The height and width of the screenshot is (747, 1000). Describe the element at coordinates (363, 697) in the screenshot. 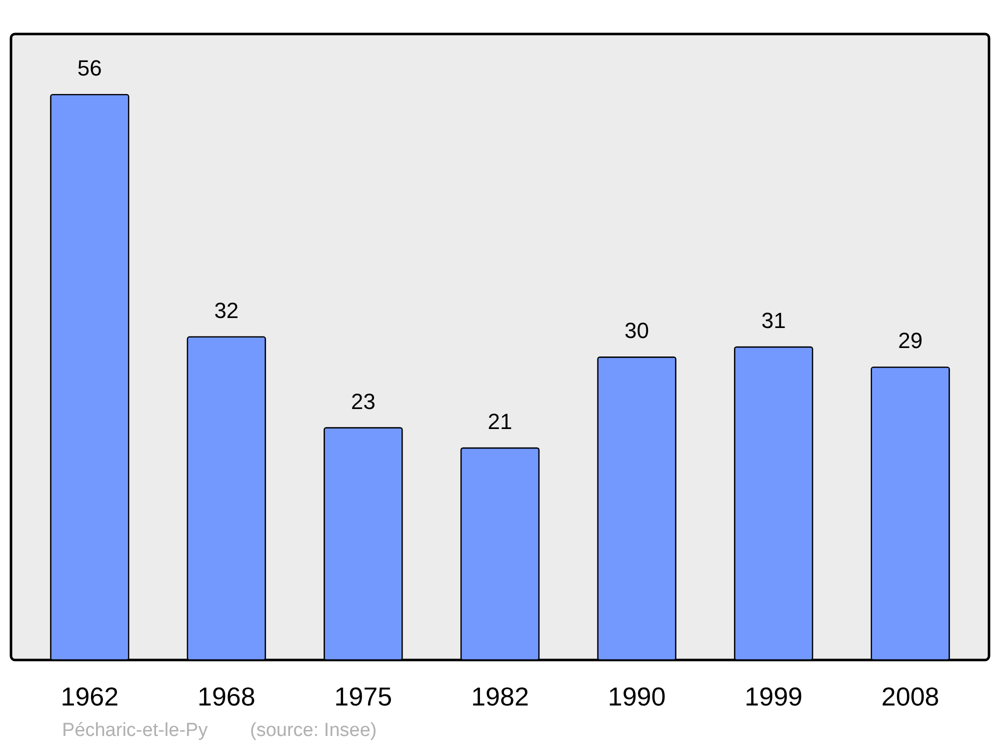

I see `x-tick-label: 1975` at that location.